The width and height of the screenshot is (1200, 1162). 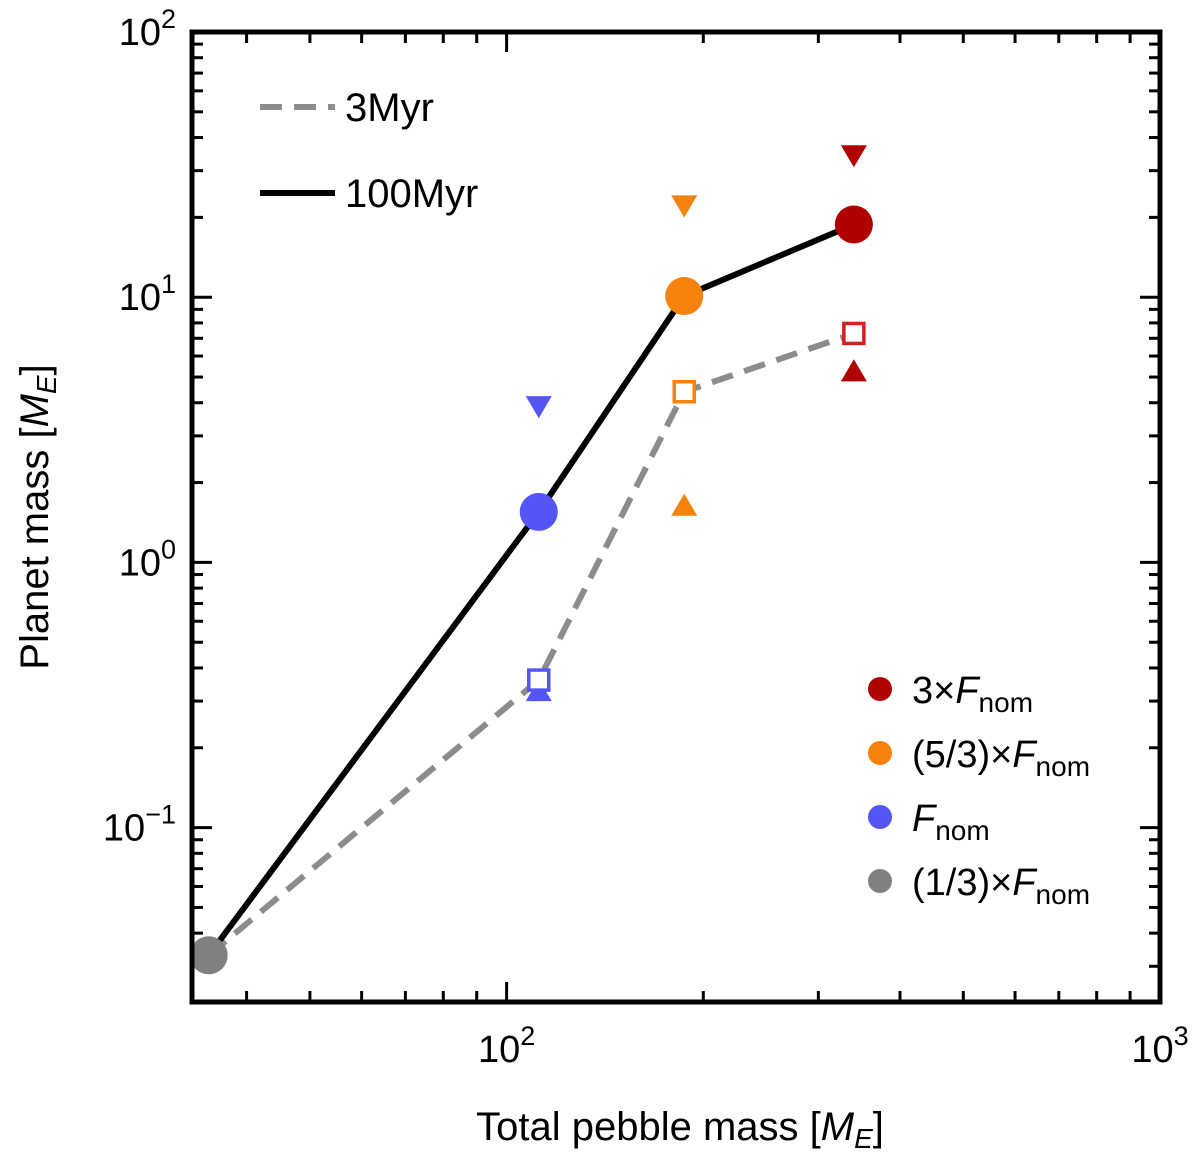 I want to click on line-legend: 3Myr 100Myr, so click(x=369, y=151).